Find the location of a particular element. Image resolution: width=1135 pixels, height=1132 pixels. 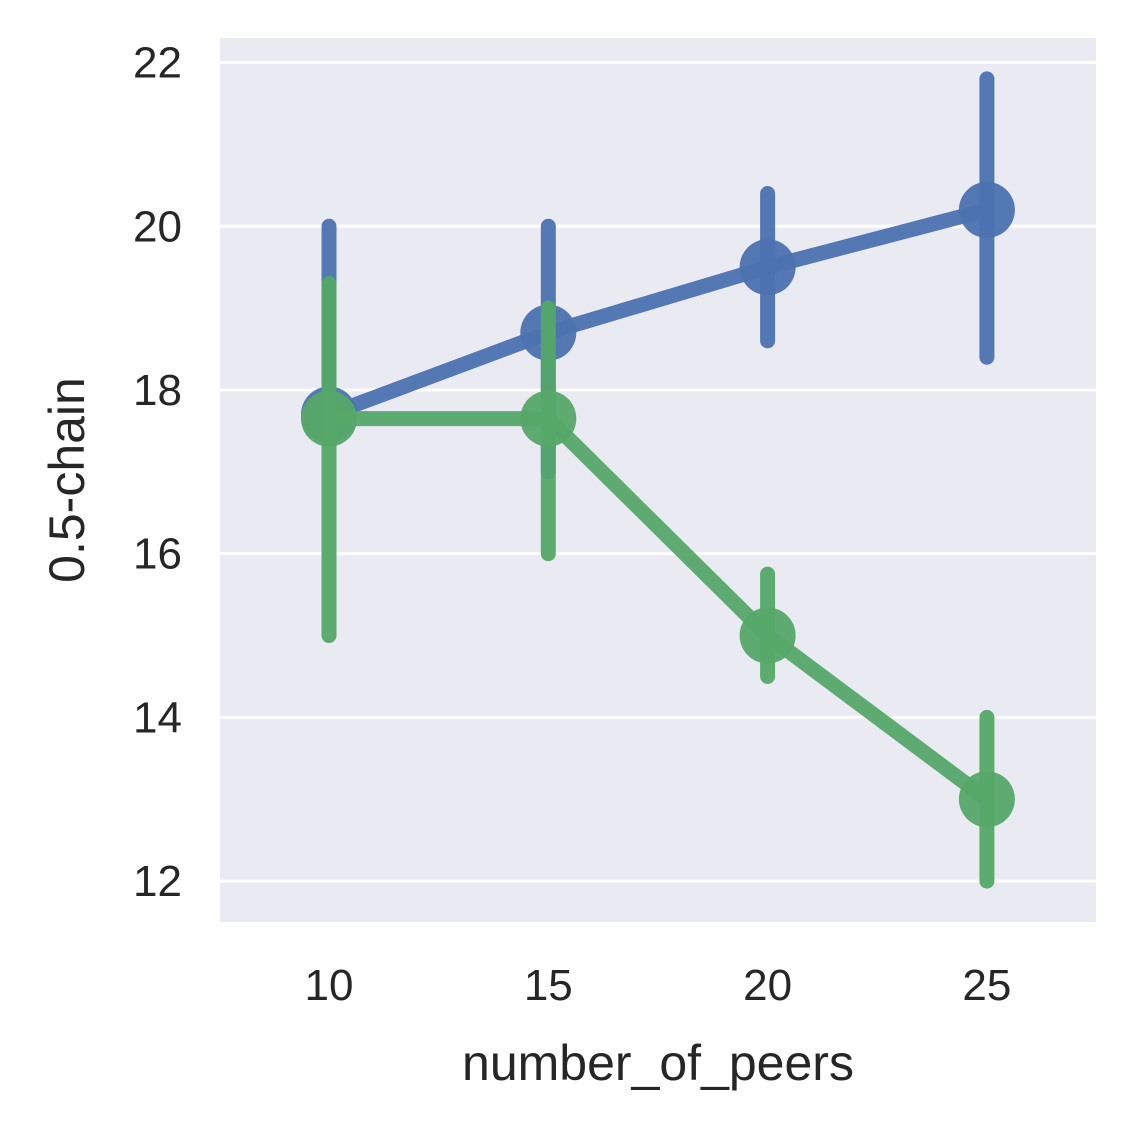

y-tick-label-12: 12 is located at coordinates (157, 881).